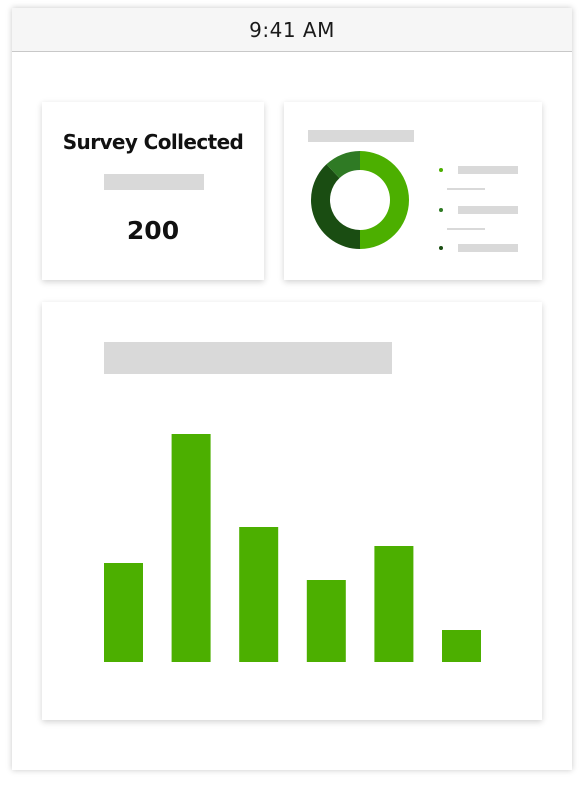 This screenshot has width=584, height=788. Describe the element at coordinates (413, 191) in the screenshot. I see `donut-chart-card` at that location.